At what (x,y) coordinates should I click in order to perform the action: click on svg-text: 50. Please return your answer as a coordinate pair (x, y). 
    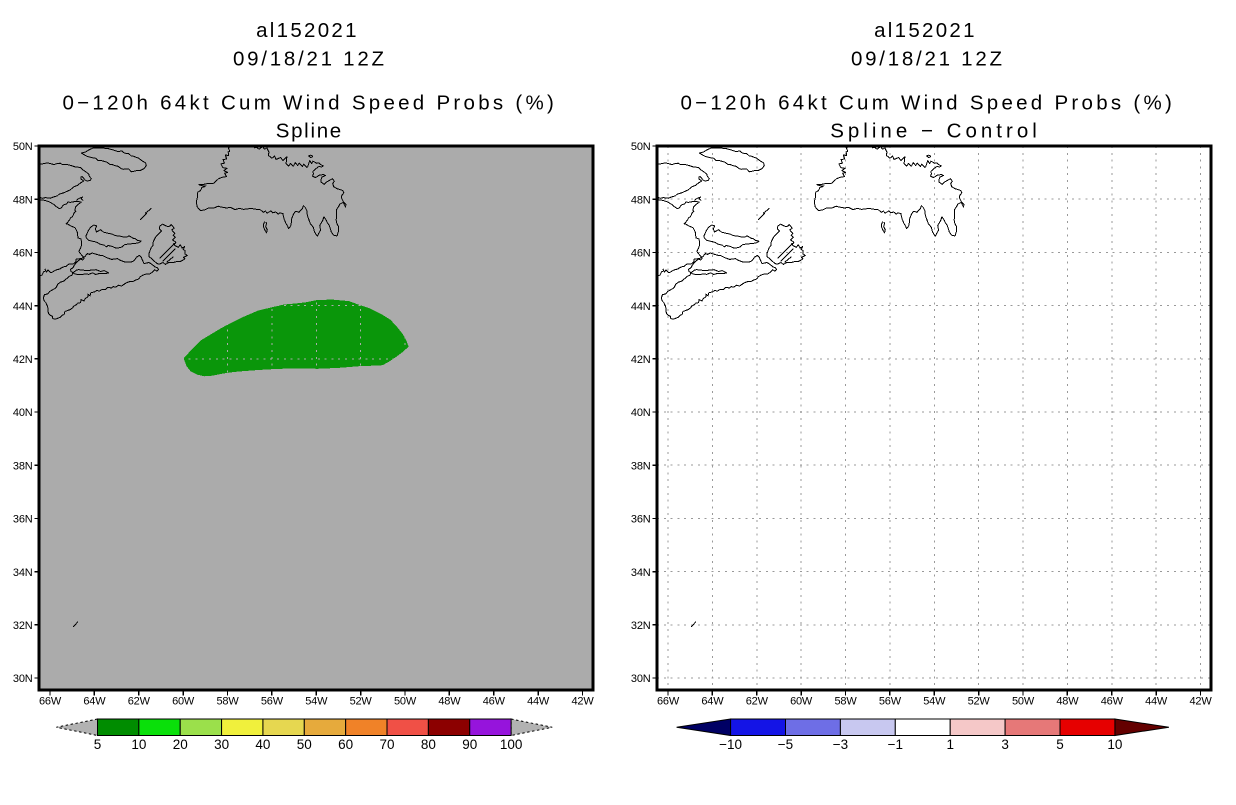
    Looking at the image, I should click on (304, 744).